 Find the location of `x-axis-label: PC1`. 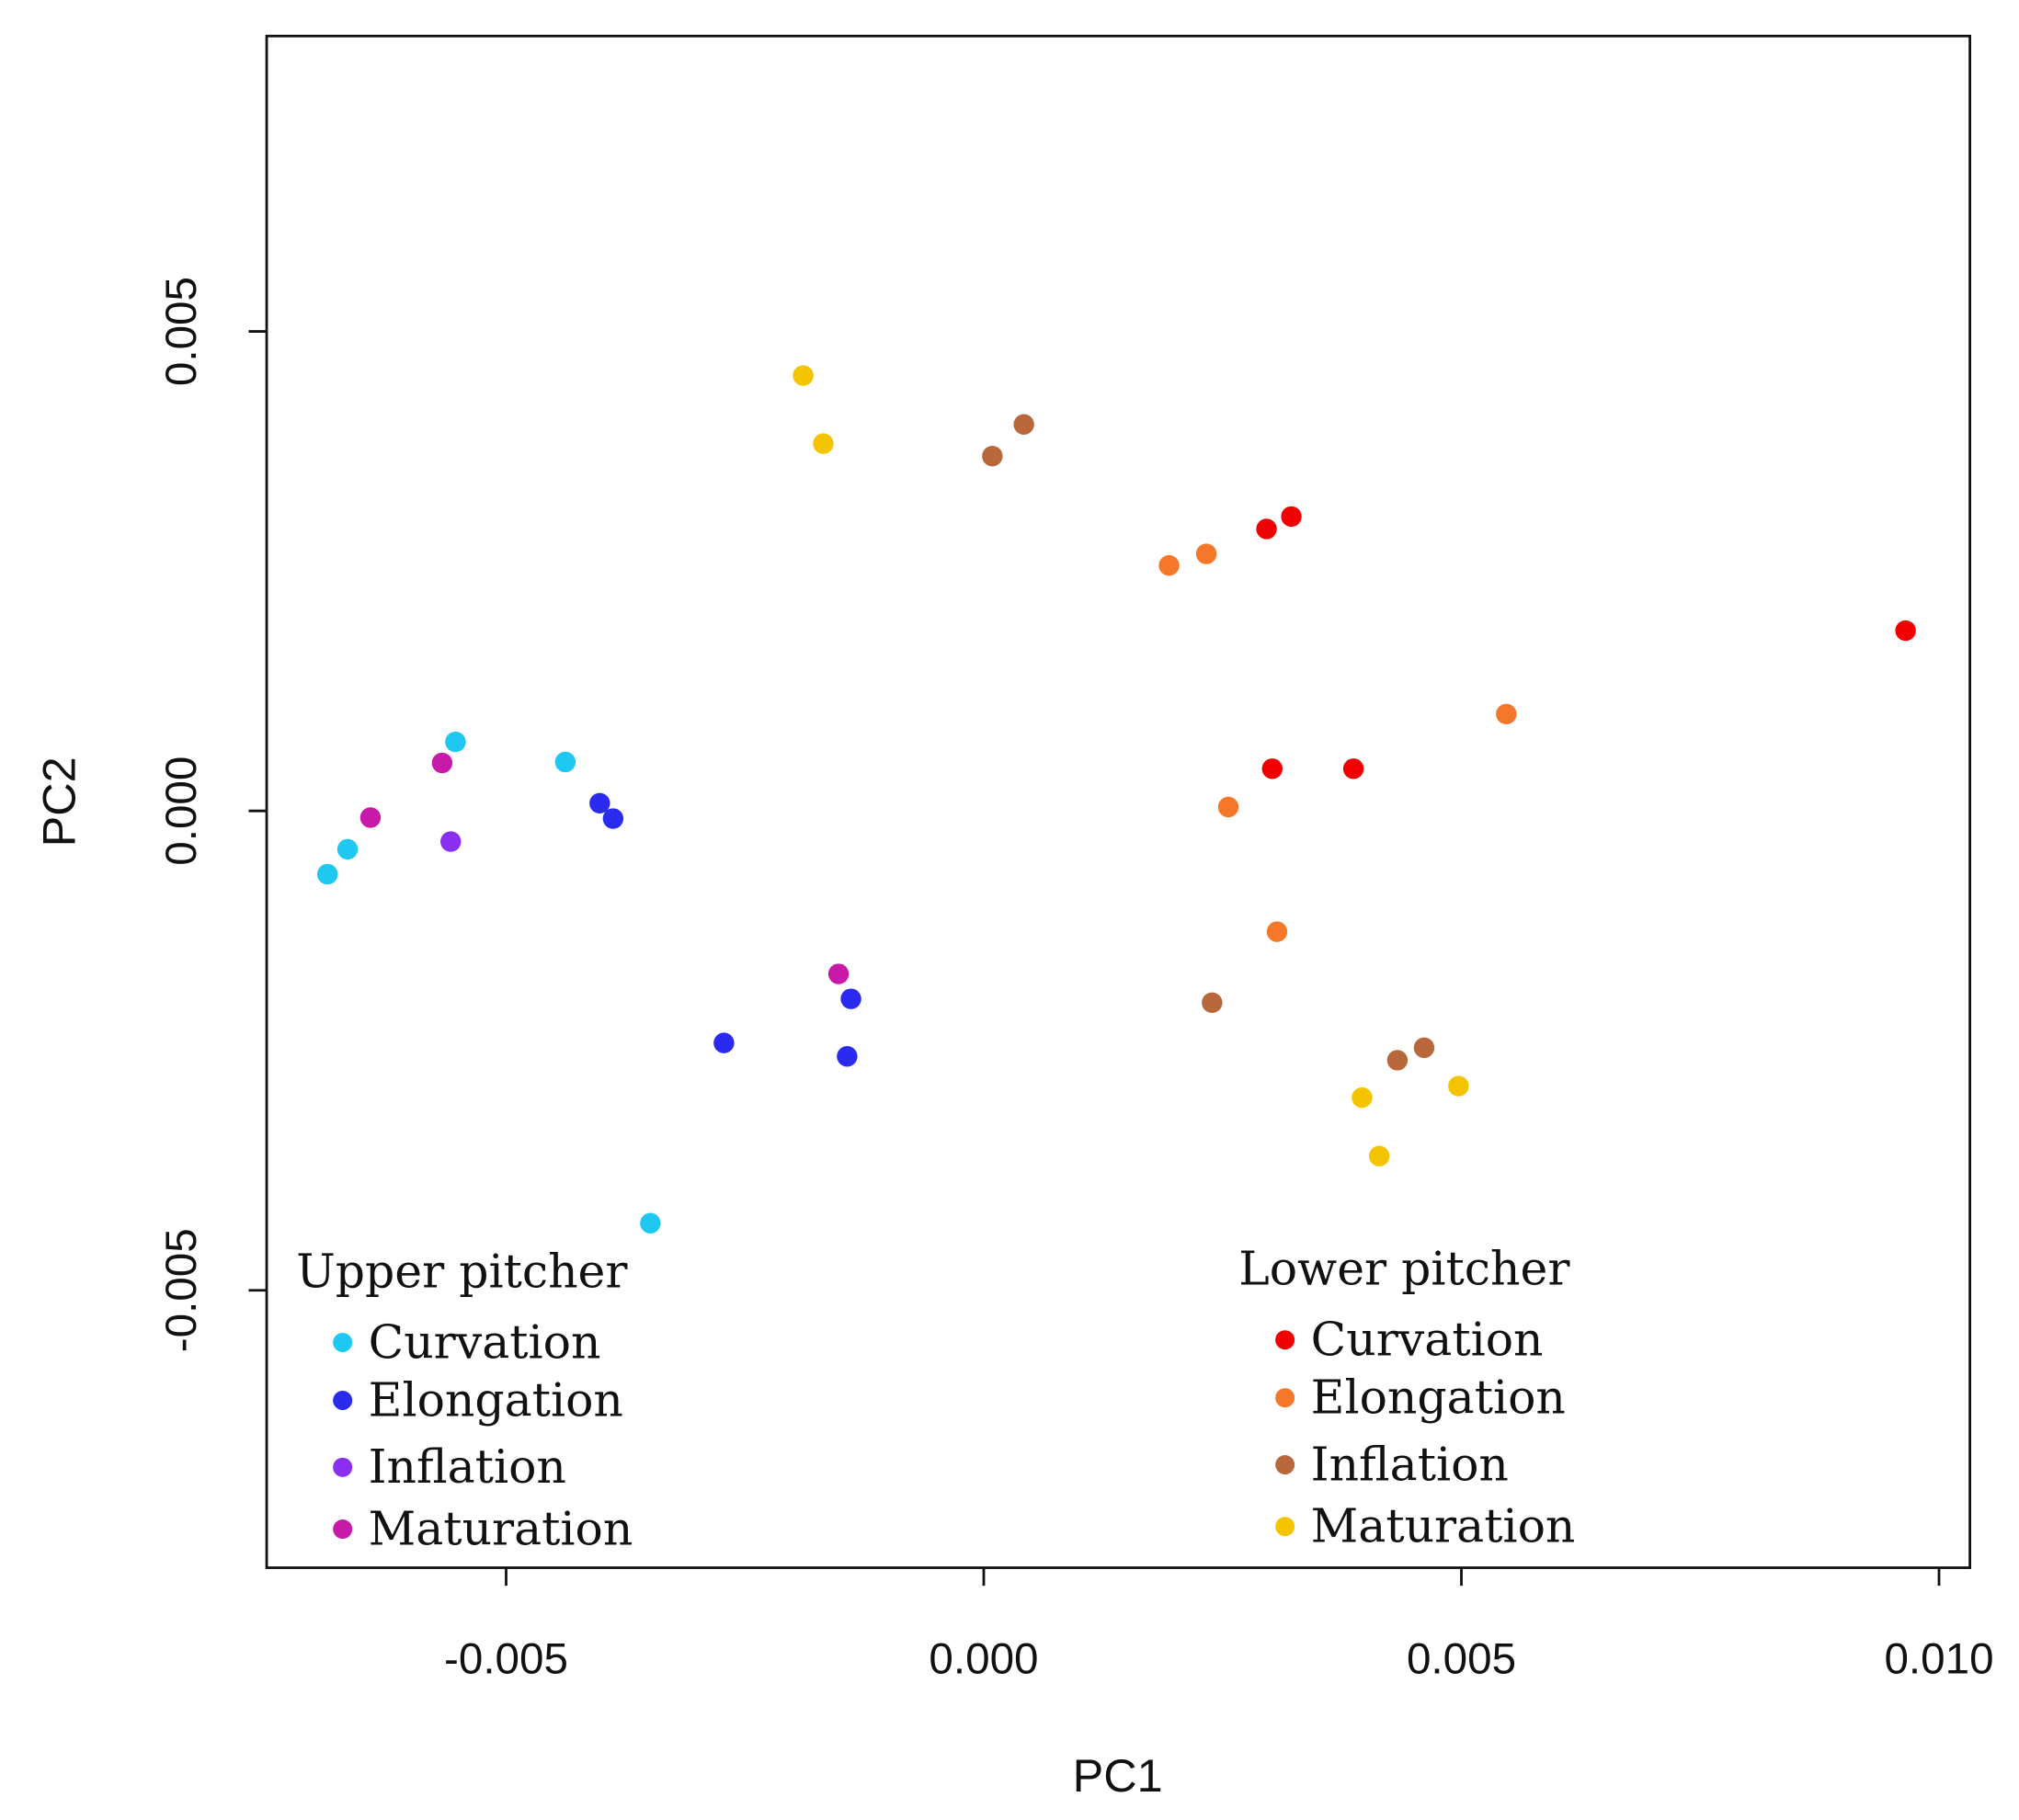

x-axis-label: PC1 is located at coordinates (1118, 1775).